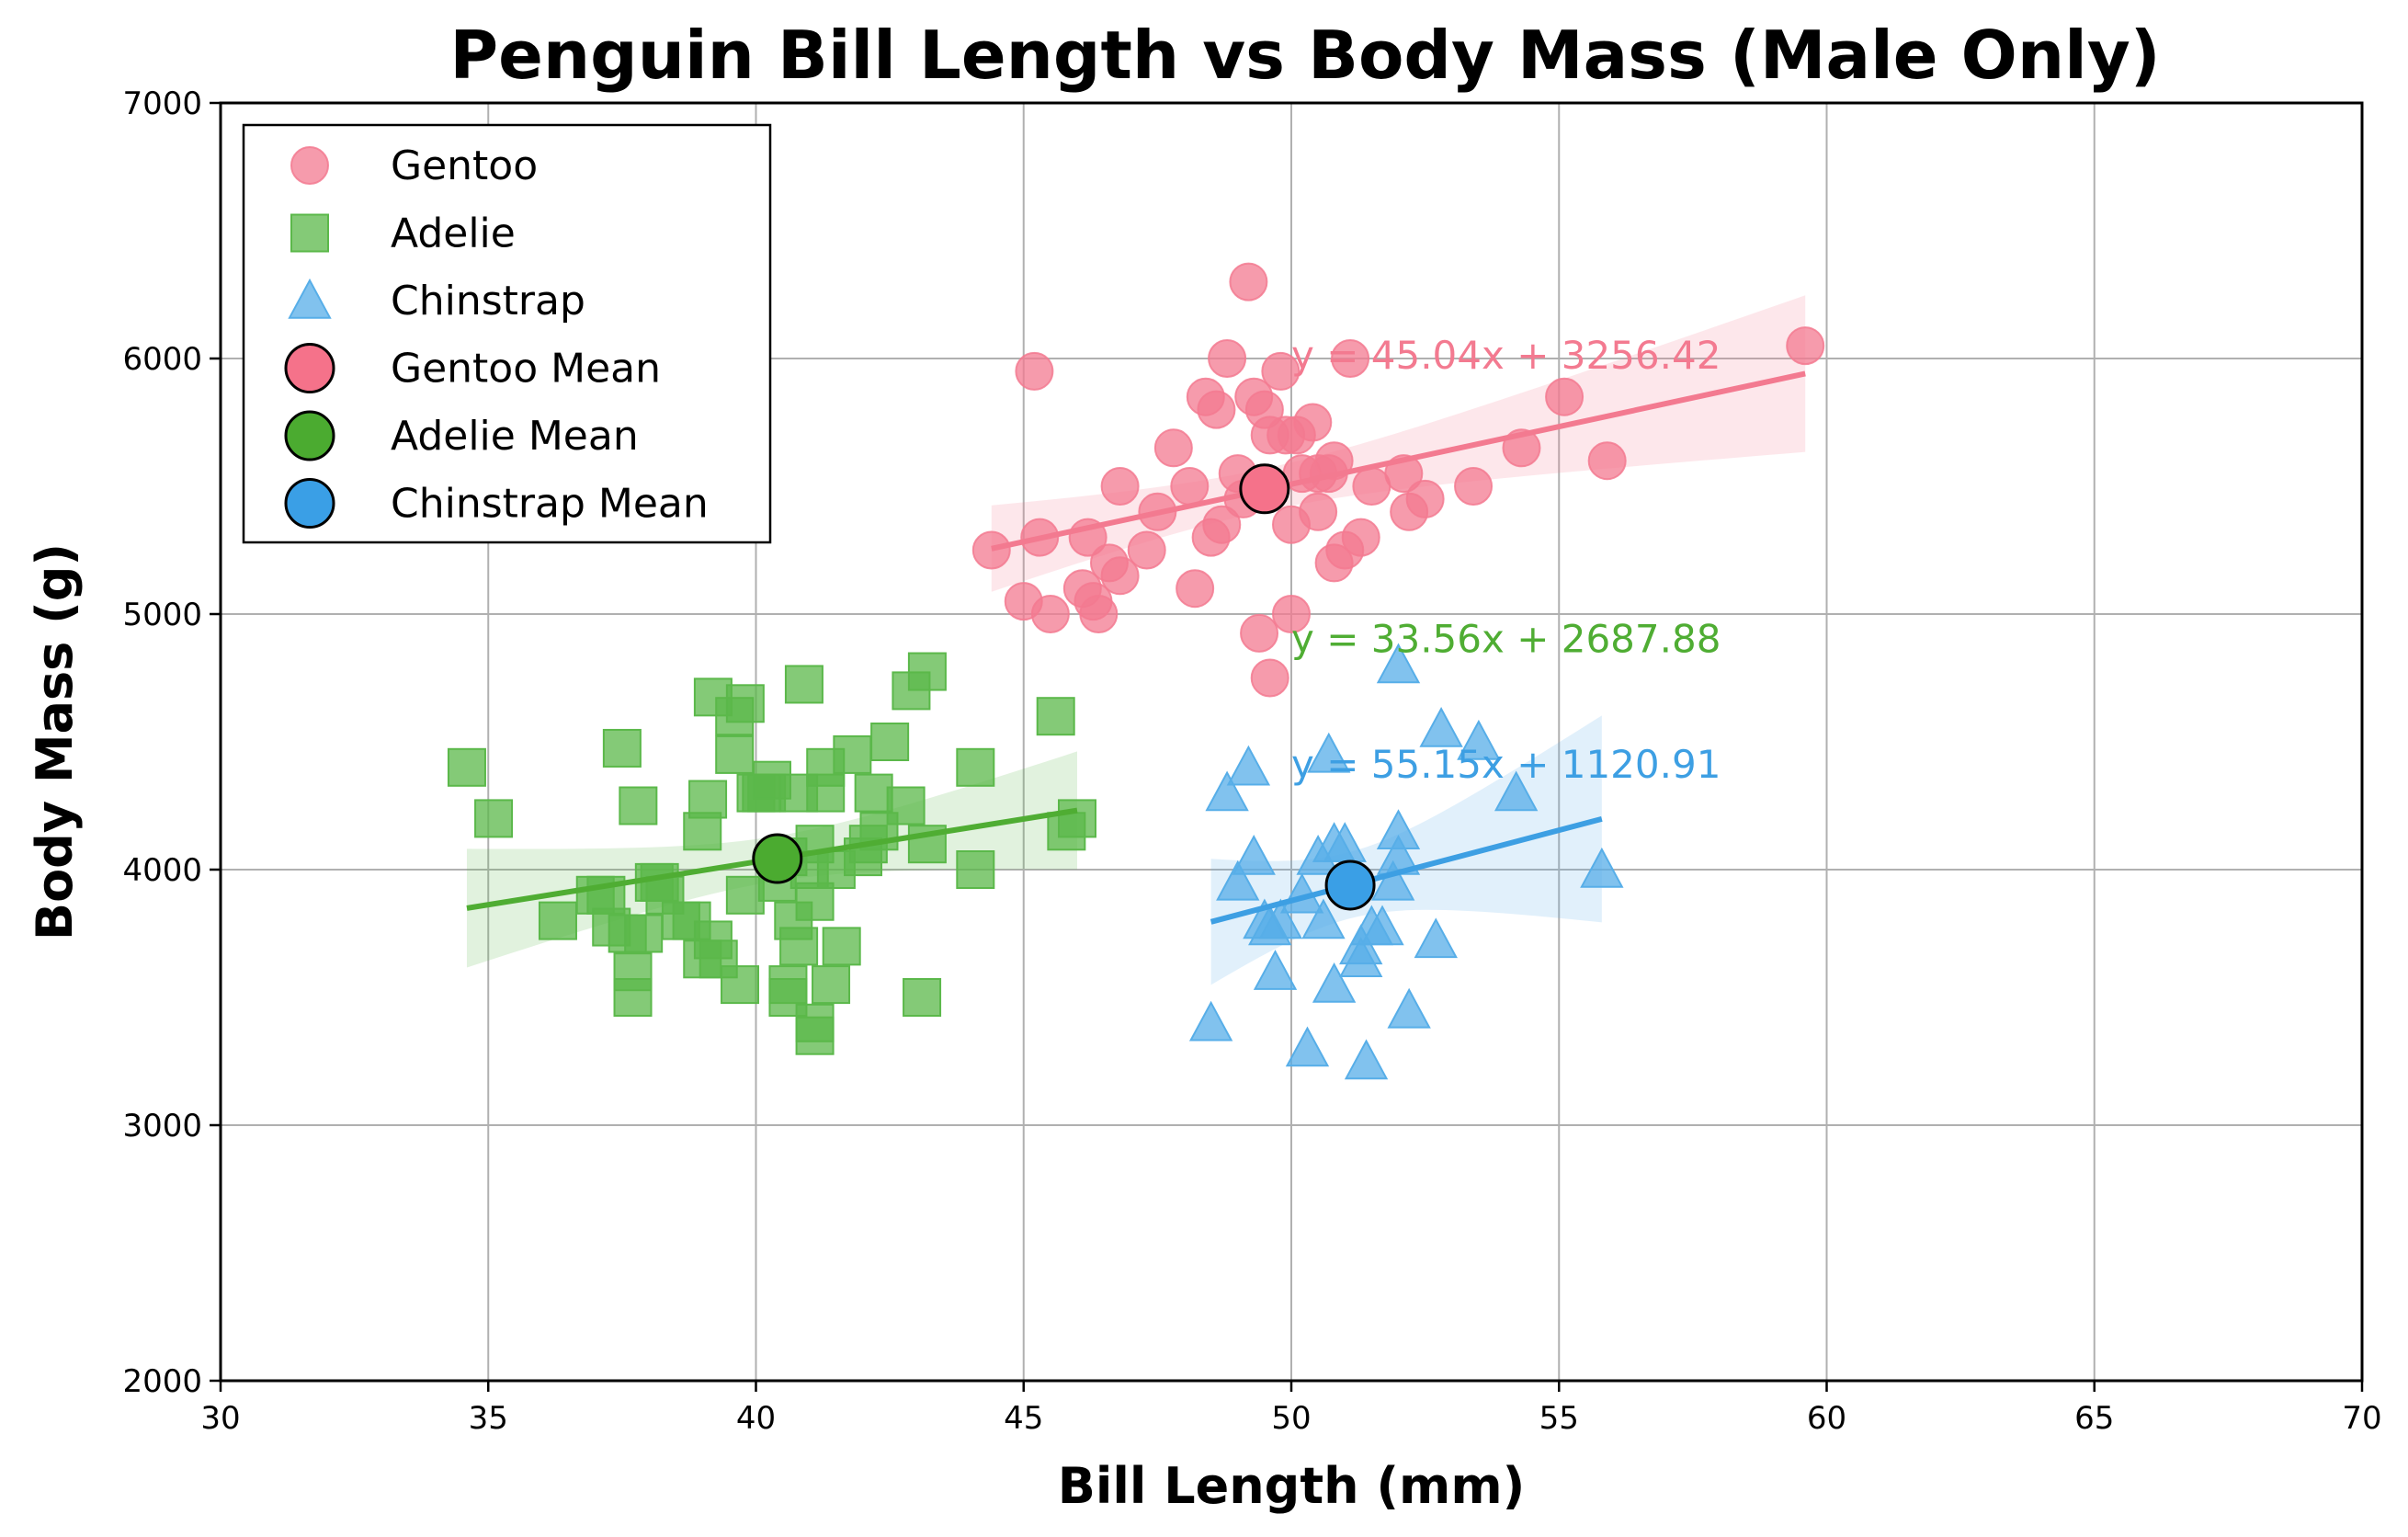 This screenshot has height=1537, width=2408. What do you see at coordinates (1064, 687) in the screenshot?
I see `mean-markers` at bounding box center [1064, 687].